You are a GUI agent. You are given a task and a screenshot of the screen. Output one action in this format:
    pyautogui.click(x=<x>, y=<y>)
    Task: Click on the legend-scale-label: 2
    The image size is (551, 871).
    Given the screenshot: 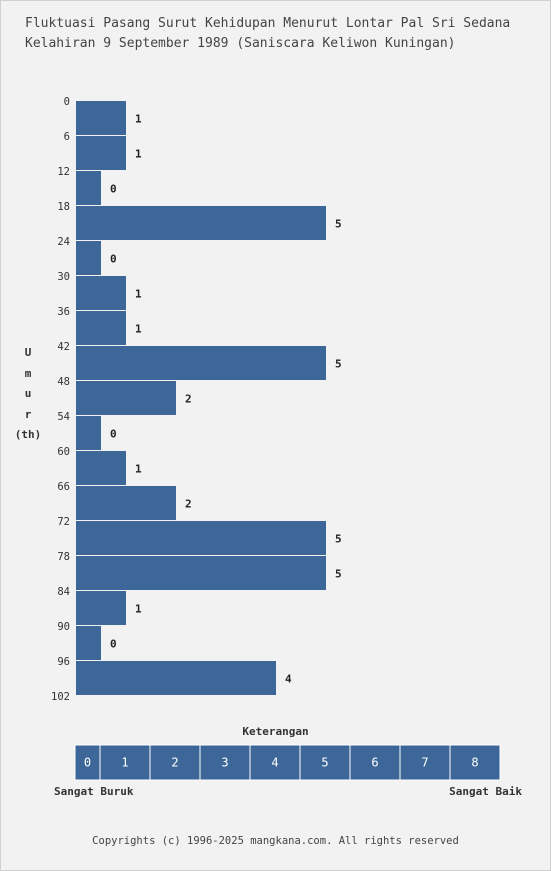 What is the action you would take?
    pyautogui.click(x=174, y=763)
    